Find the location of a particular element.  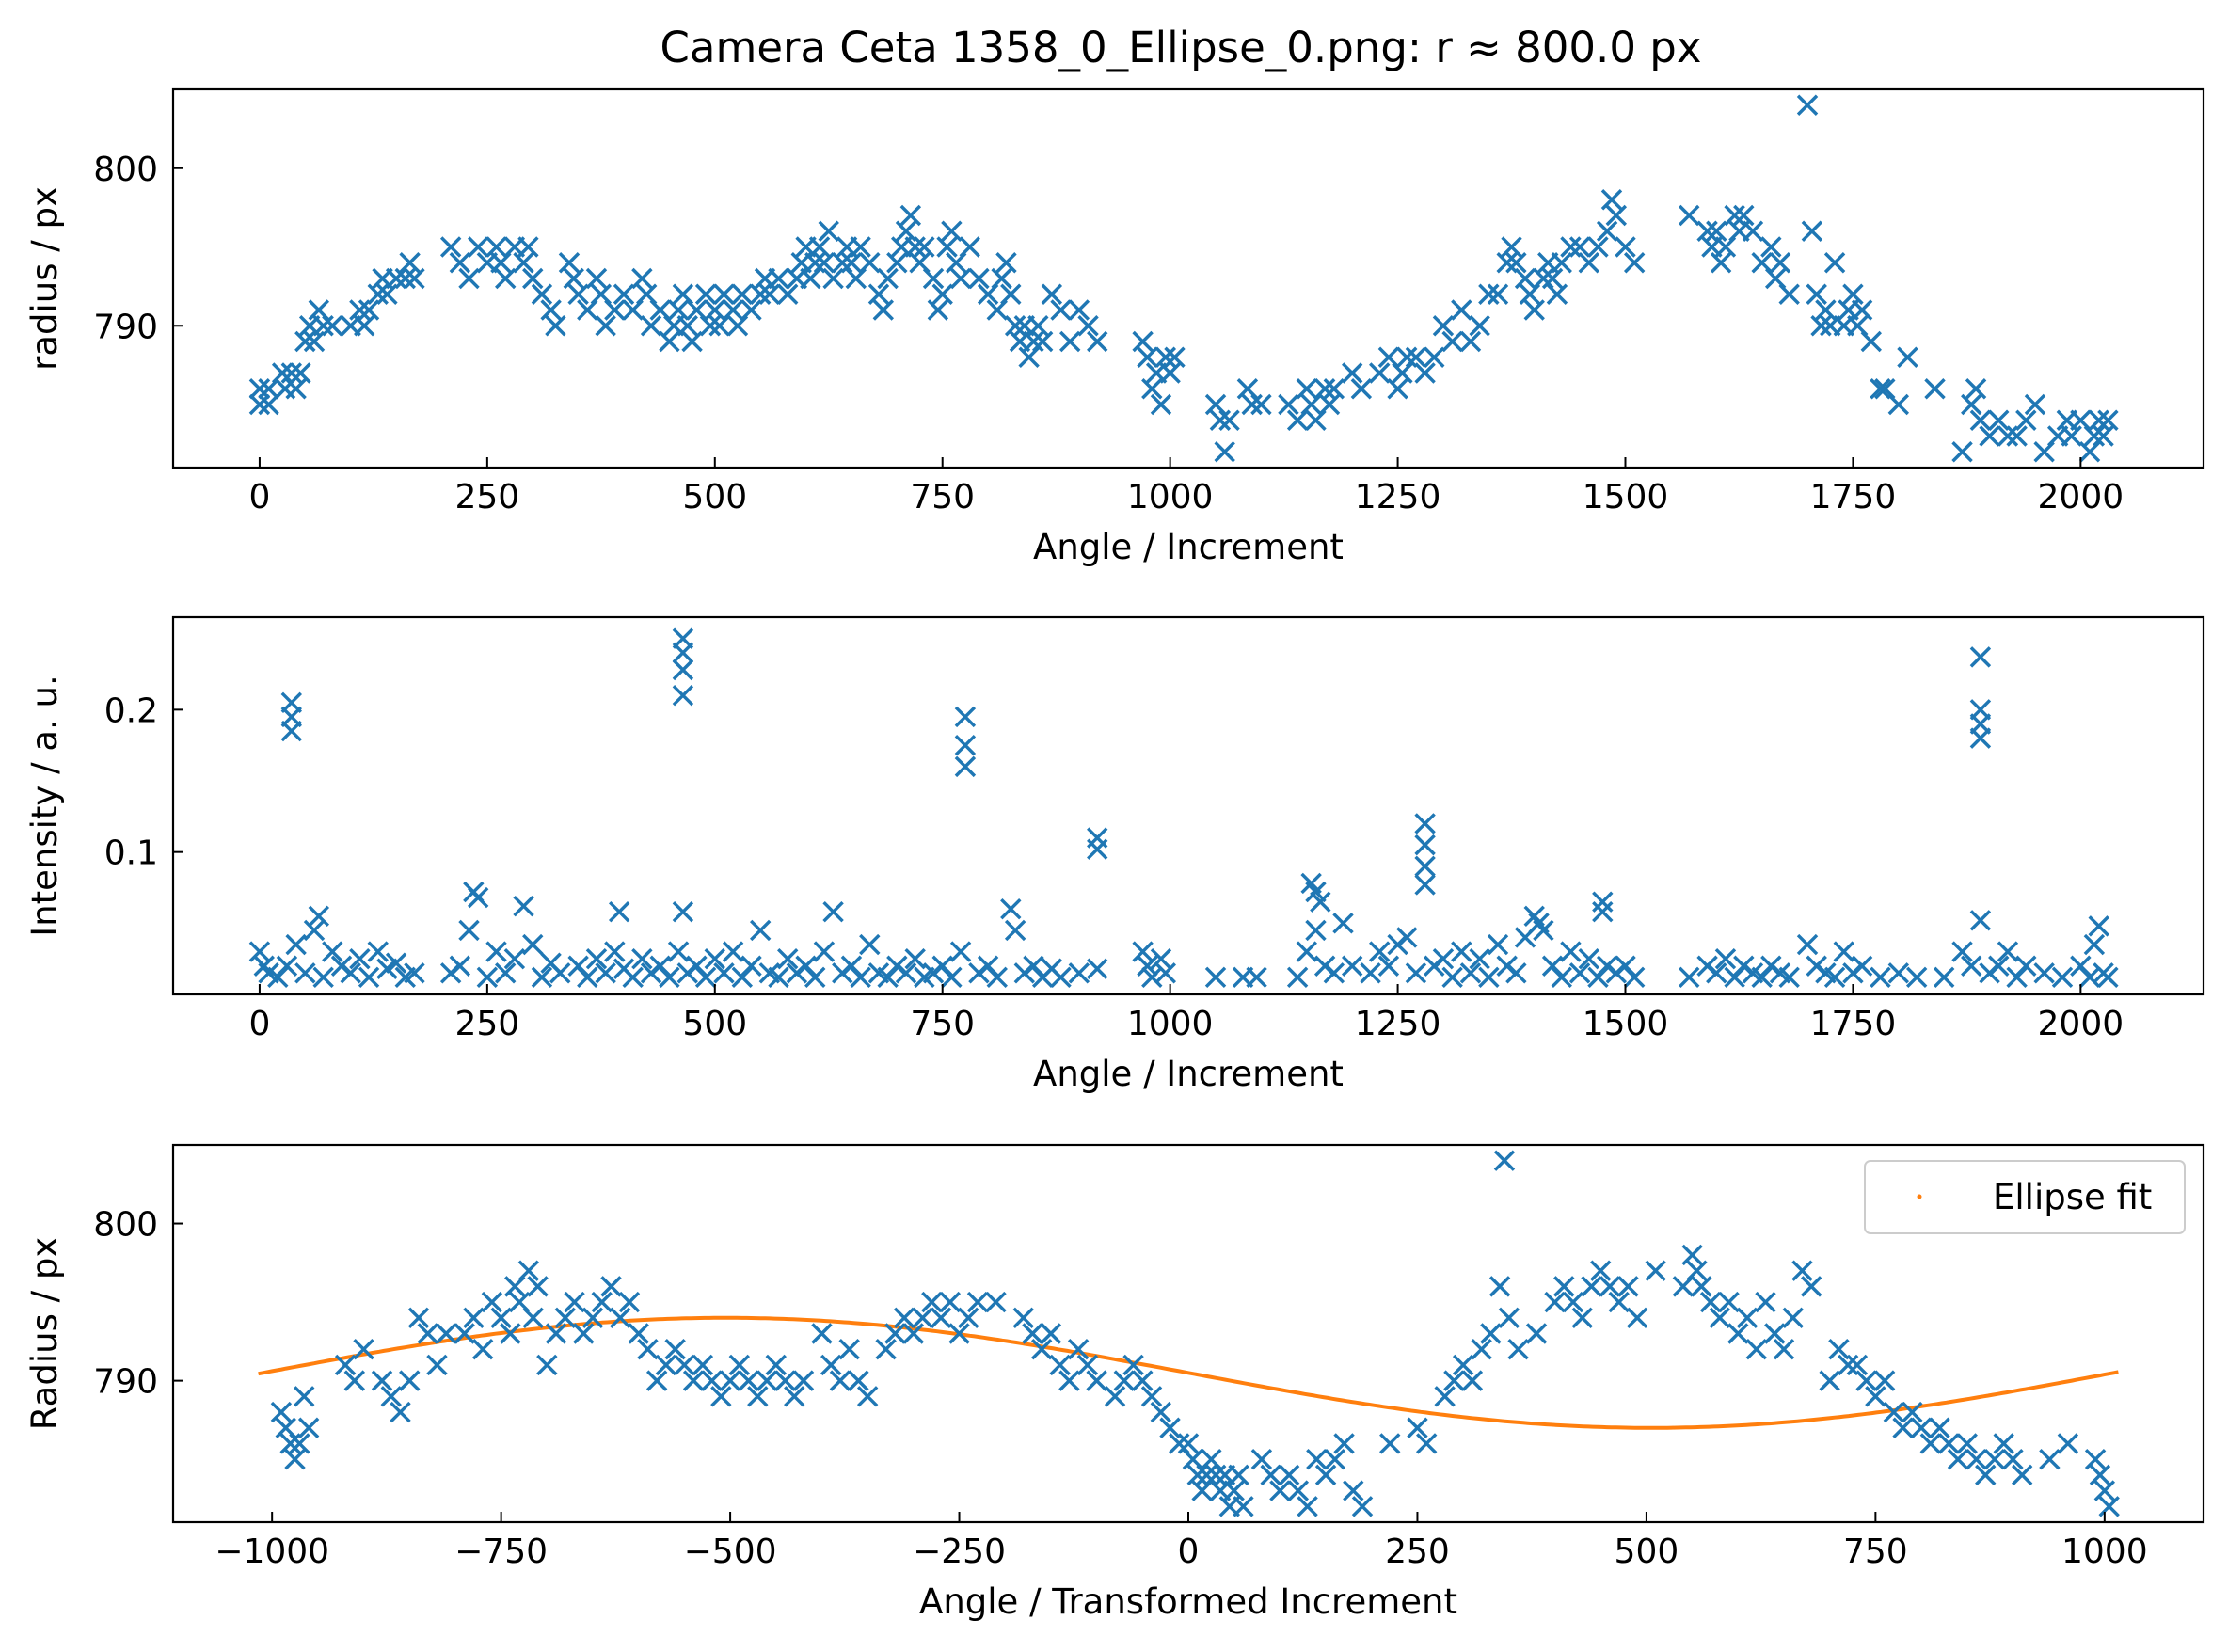

x-tick-label: 250 is located at coordinates (487, 497).